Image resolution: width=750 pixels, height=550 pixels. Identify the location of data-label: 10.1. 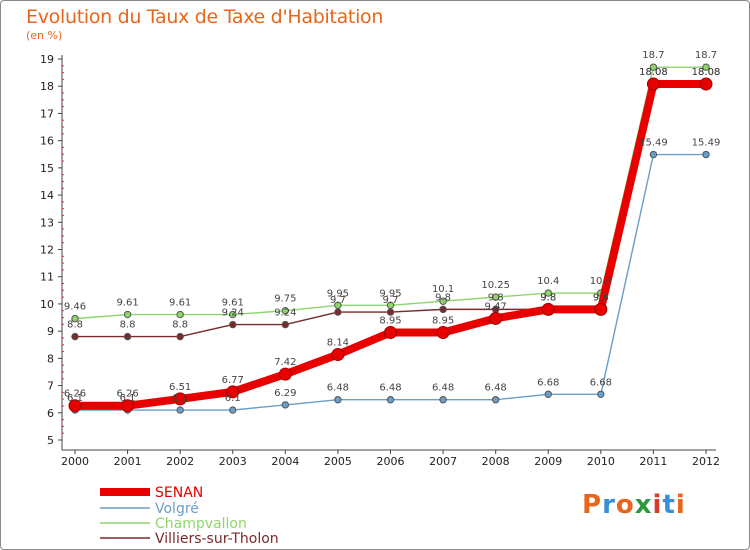
(443, 289).